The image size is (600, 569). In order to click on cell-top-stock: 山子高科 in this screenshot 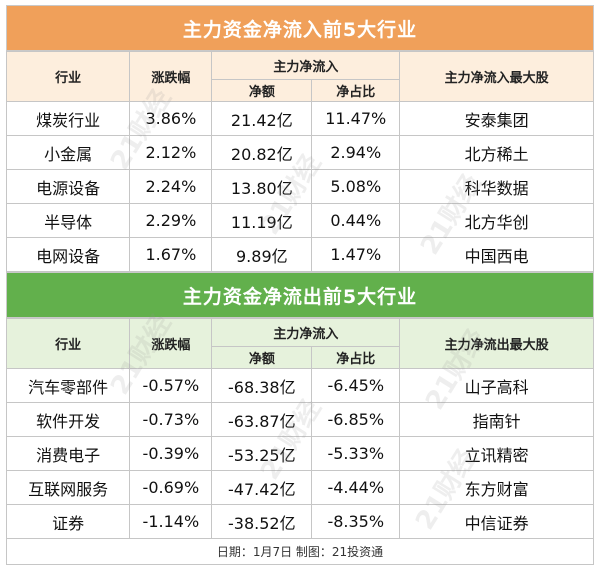, I will do `click(496, 385)`.